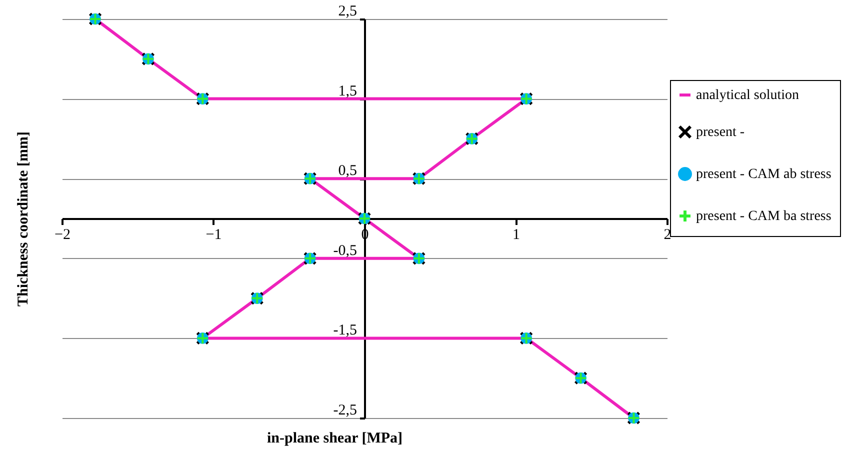  What do you see at coordinates (347, 171) in the screenshot?
I see `y-tick-label: 0,5` at bounding box center [347, 171].